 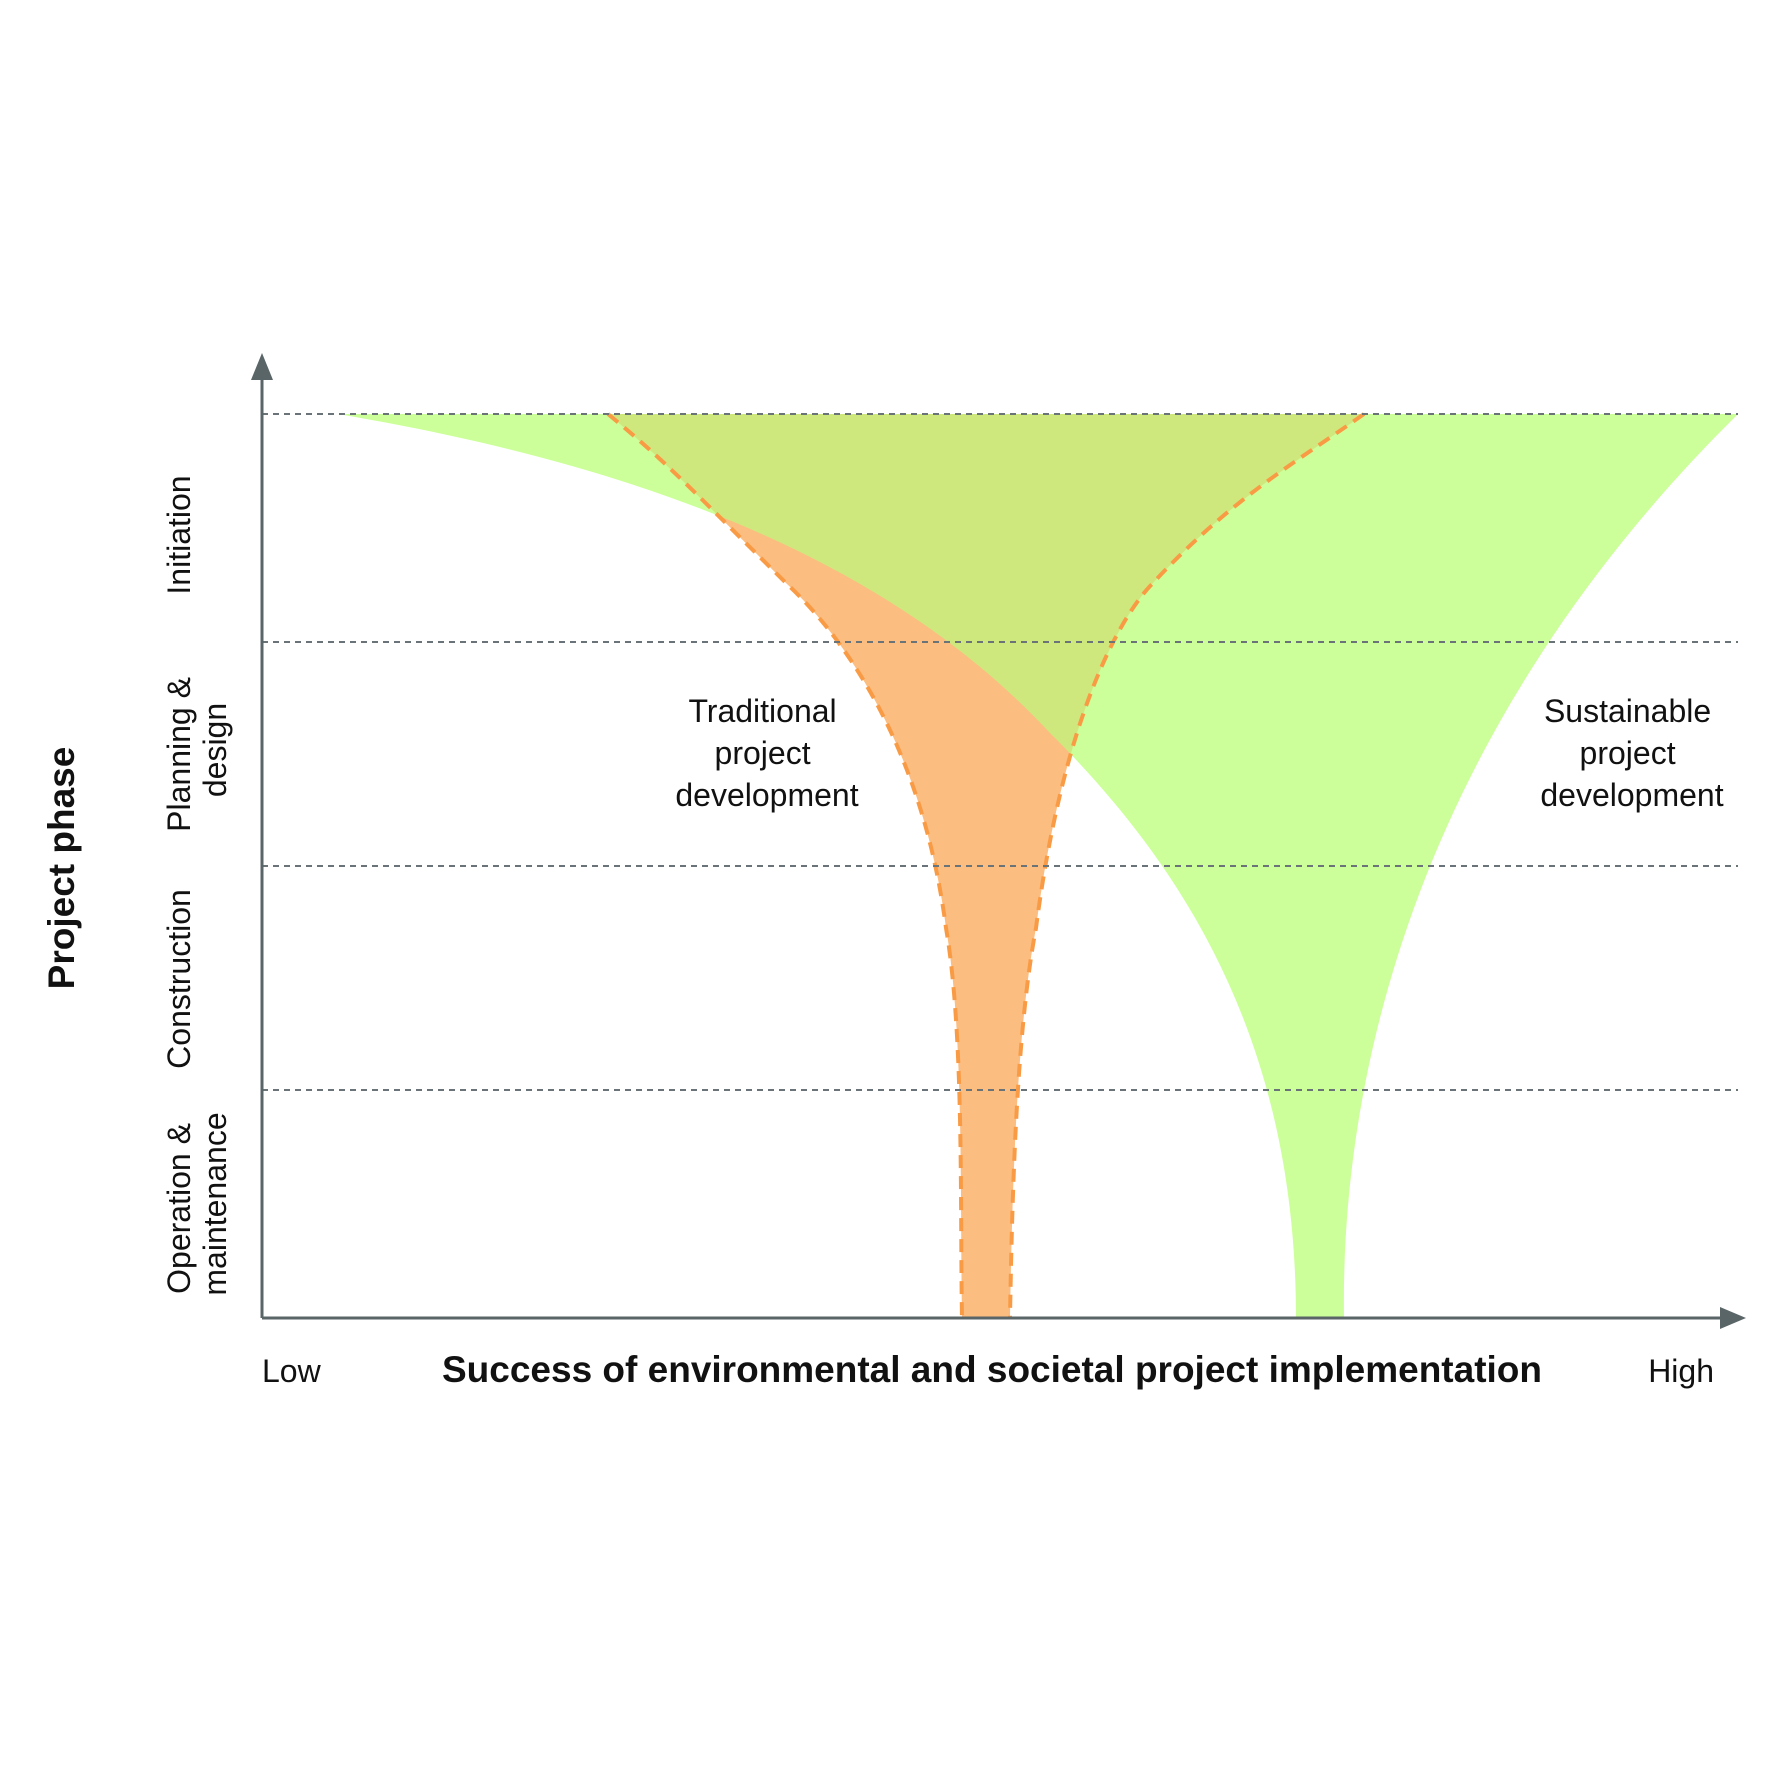 What do you see at coordinates (179, 534) in the screenshot?
I see `phase-label-initiation: Initiation` at bounding box center [179, 534].